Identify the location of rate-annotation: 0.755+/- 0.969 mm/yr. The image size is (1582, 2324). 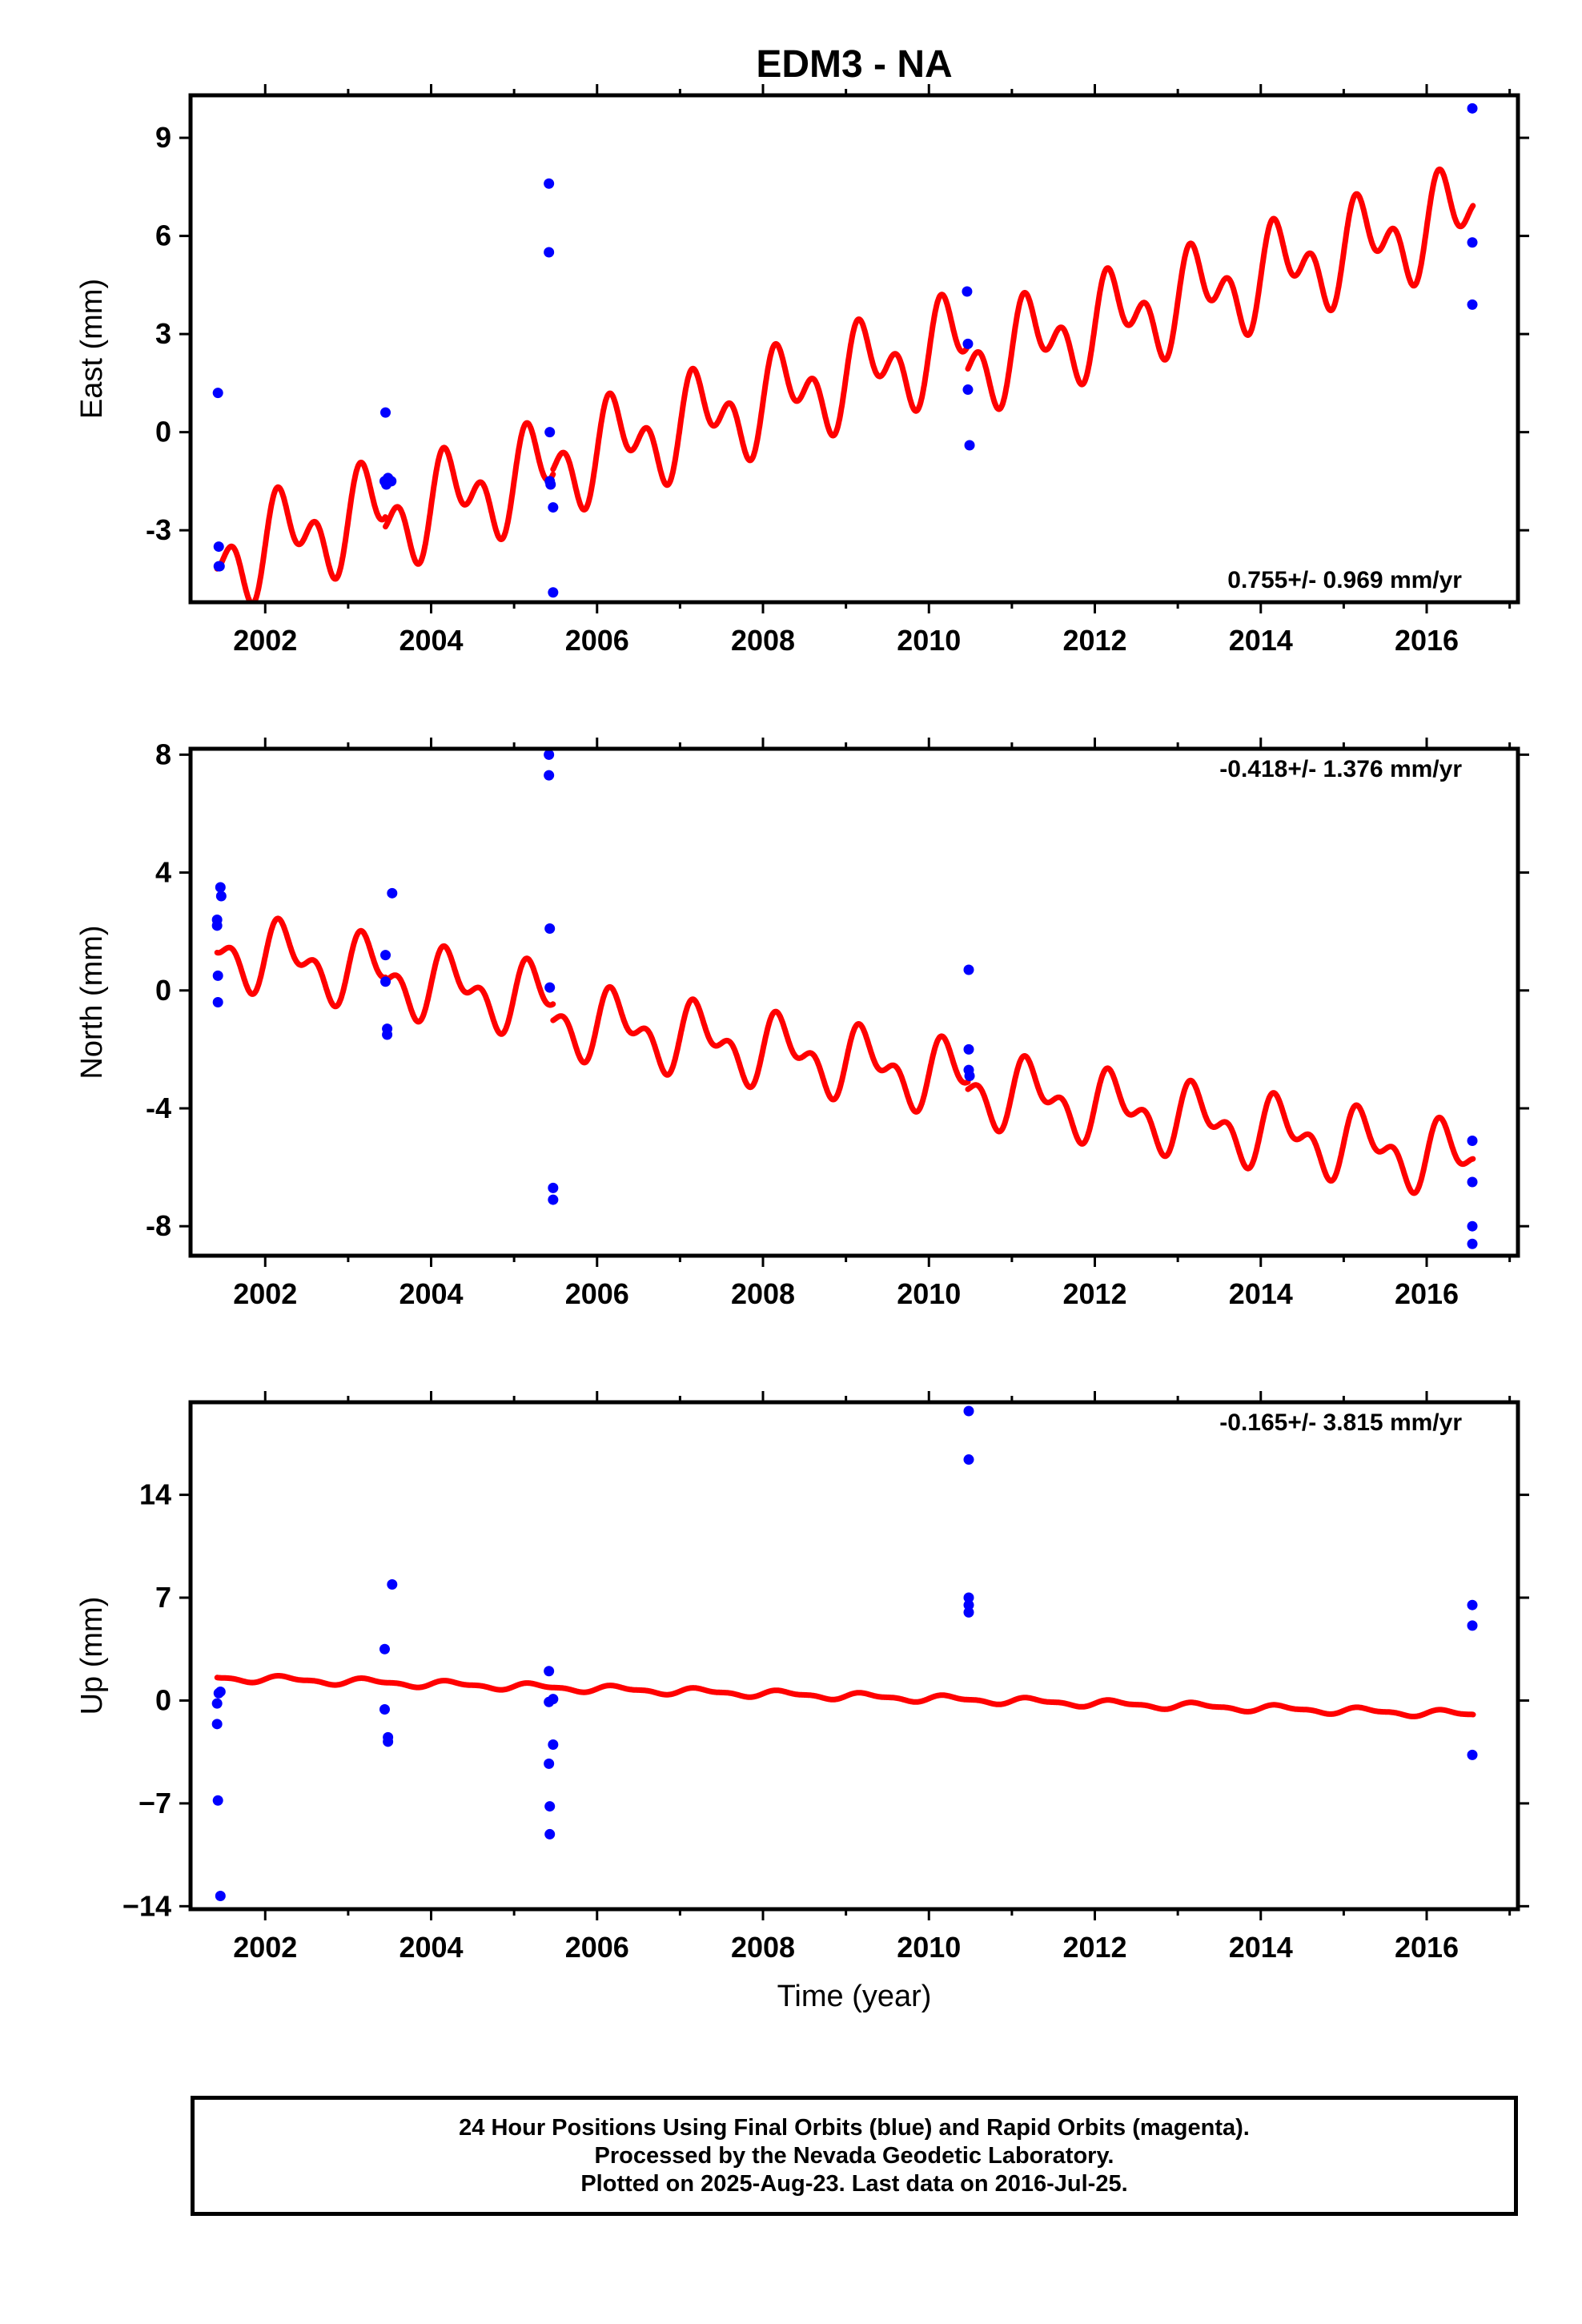
(1344, 580).